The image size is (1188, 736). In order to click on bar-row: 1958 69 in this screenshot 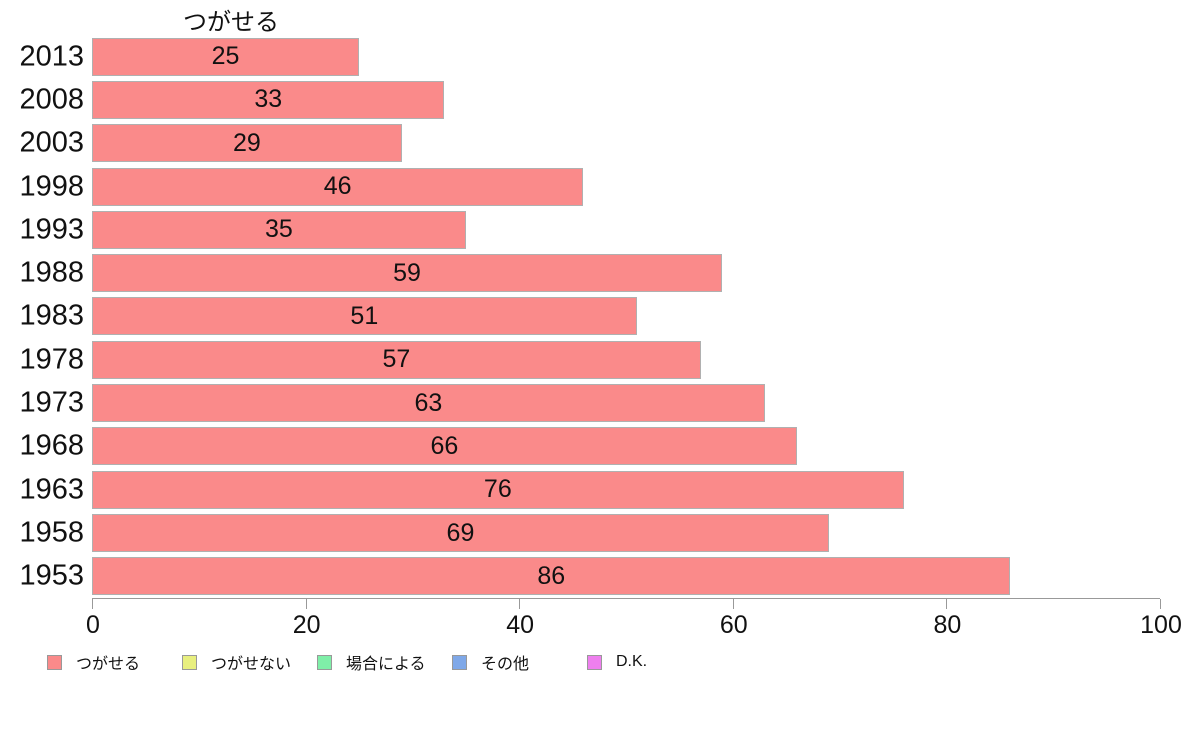, I will do `click(589, 532)`.